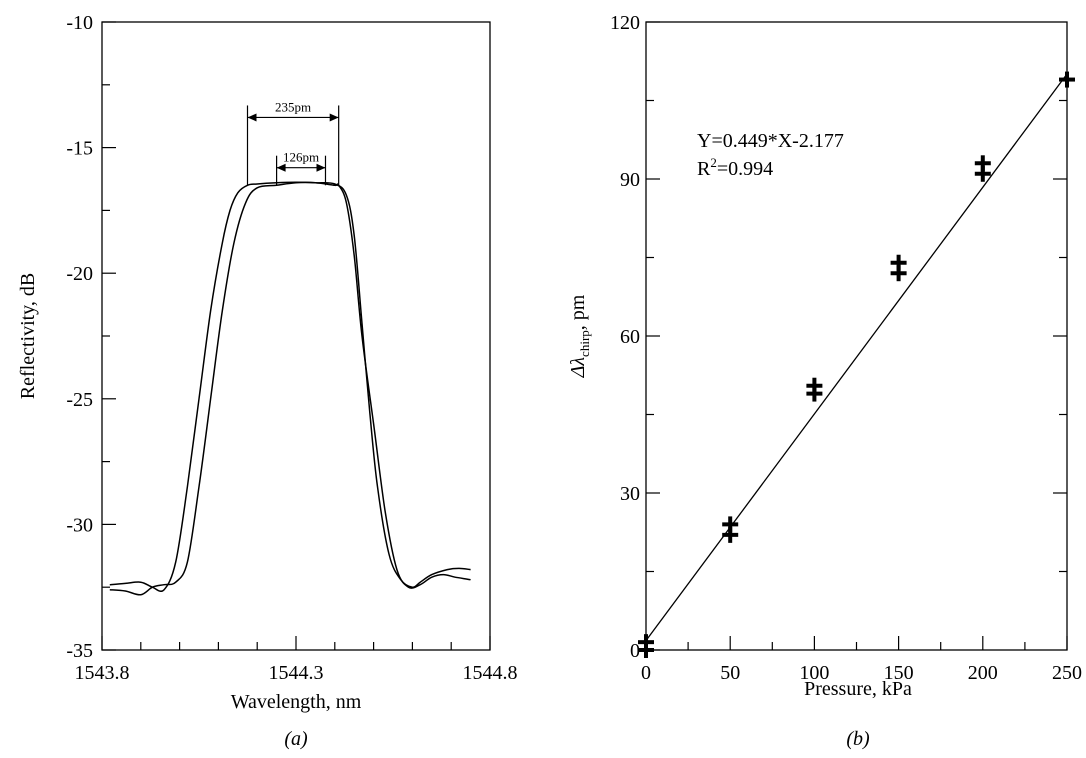  What do you see at coordinates (861, 660) in the screenshot?
I see `panel-b-x-ticks: 0 50 100 150 200 250` at bounding box center [861, 660].